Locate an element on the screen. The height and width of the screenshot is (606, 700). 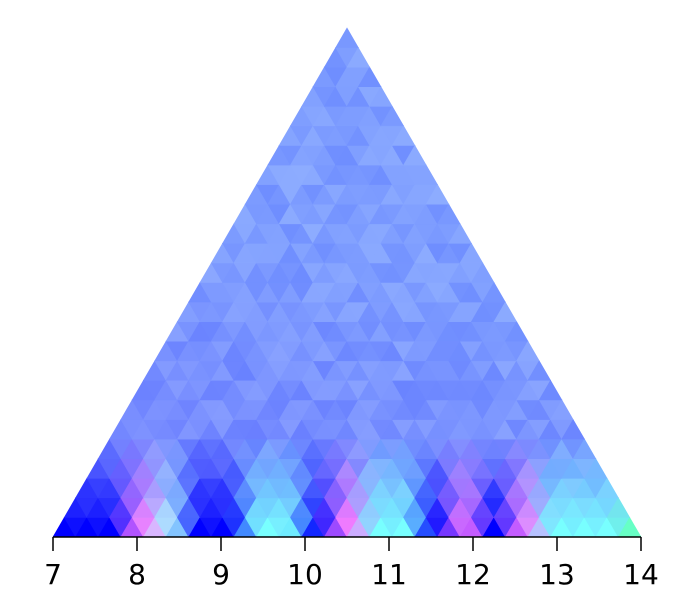
x-tick-label: 7 is located at coordinates (53, 574).